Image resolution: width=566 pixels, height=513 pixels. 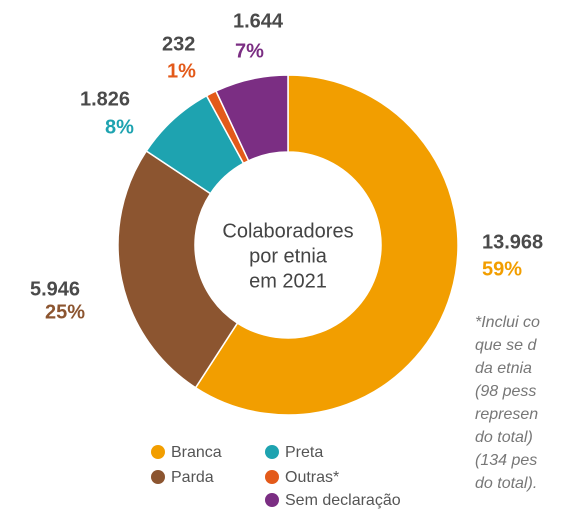 What do you see at coordinates (503, 368) in the screenshot?
I see `footnote: da etnia` at bounding box center [503, 368].